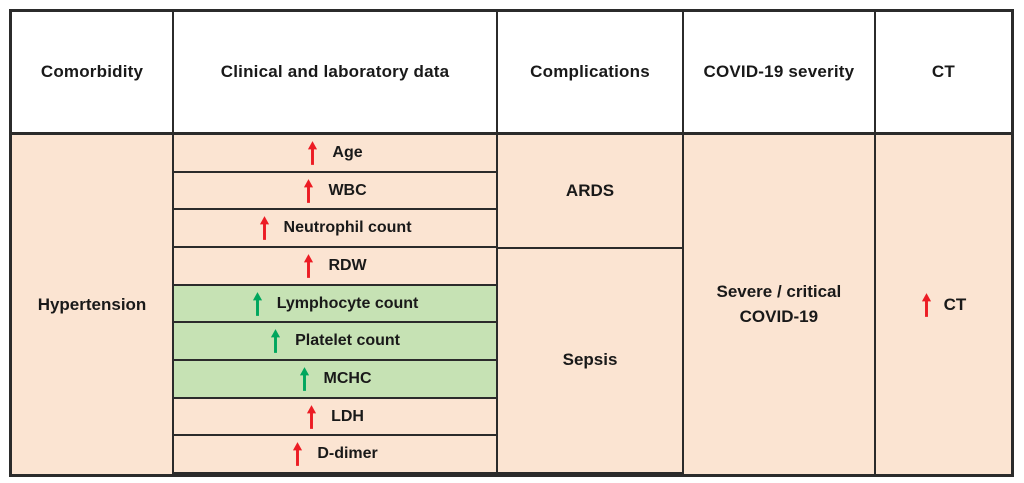 This screenshot has height=483, width=1024. I want to click on clinical-row-label: WBC, so click(347, 190).